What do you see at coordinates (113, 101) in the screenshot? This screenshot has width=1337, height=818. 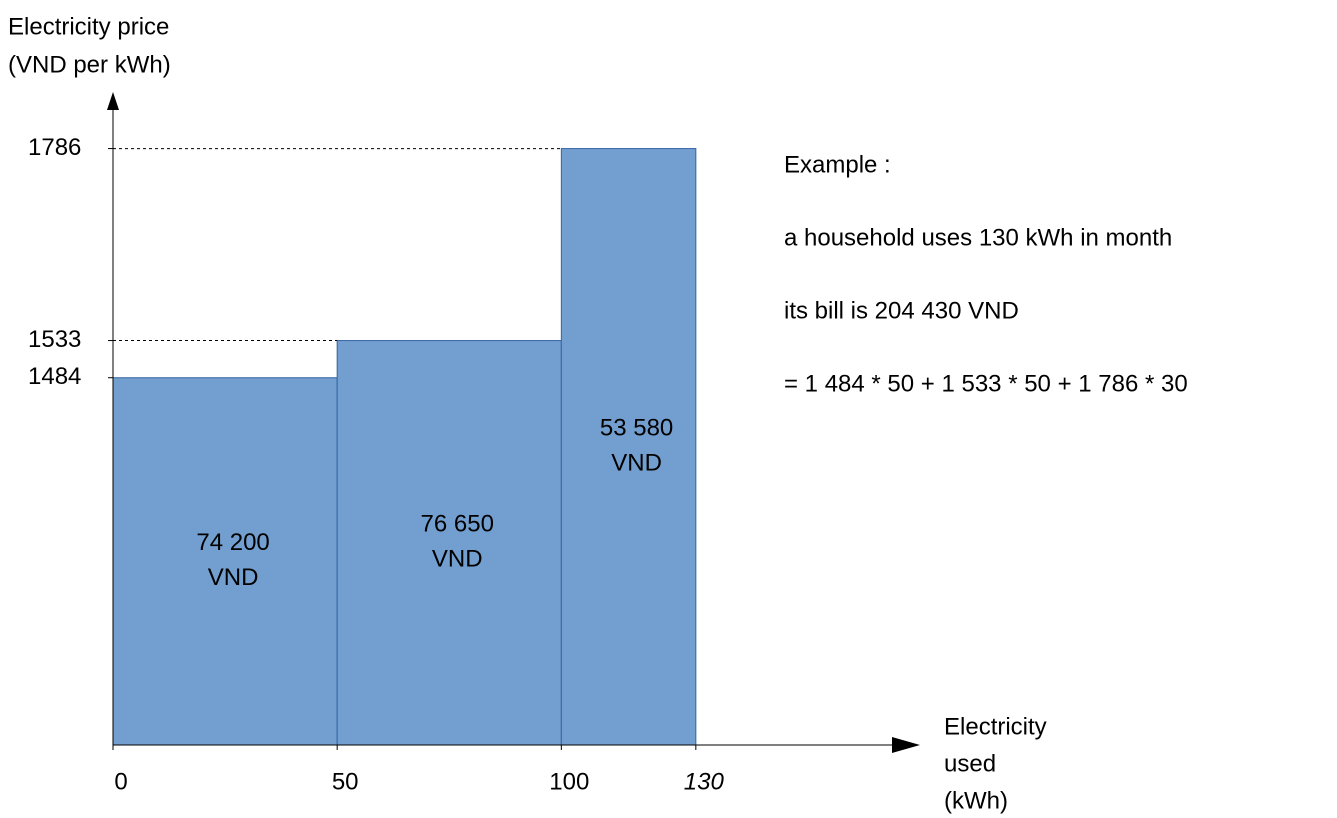 I see `y-axis-arrow` at bounding box center [113, 101].